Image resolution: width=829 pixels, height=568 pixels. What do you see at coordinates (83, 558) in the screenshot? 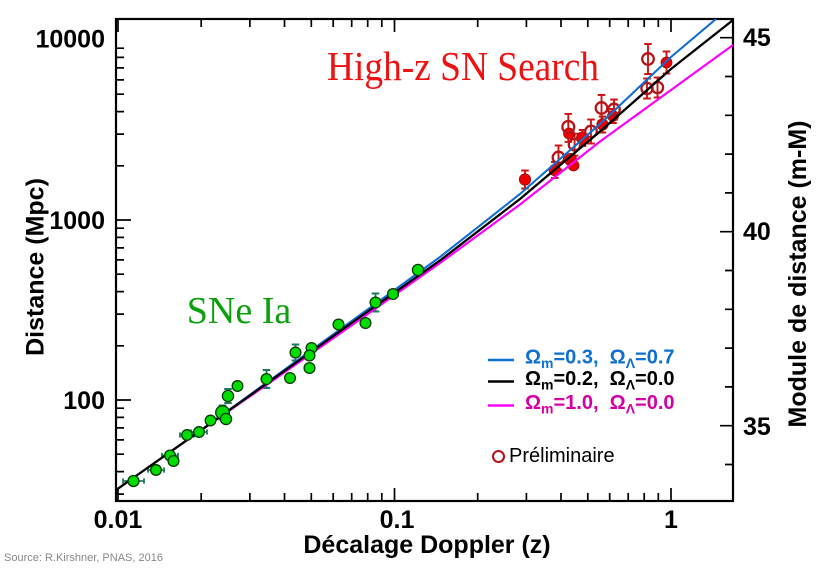
I see `svg-text: Source: R.Kirshner, PNAS, 2016` at bounding box center [83, 558].